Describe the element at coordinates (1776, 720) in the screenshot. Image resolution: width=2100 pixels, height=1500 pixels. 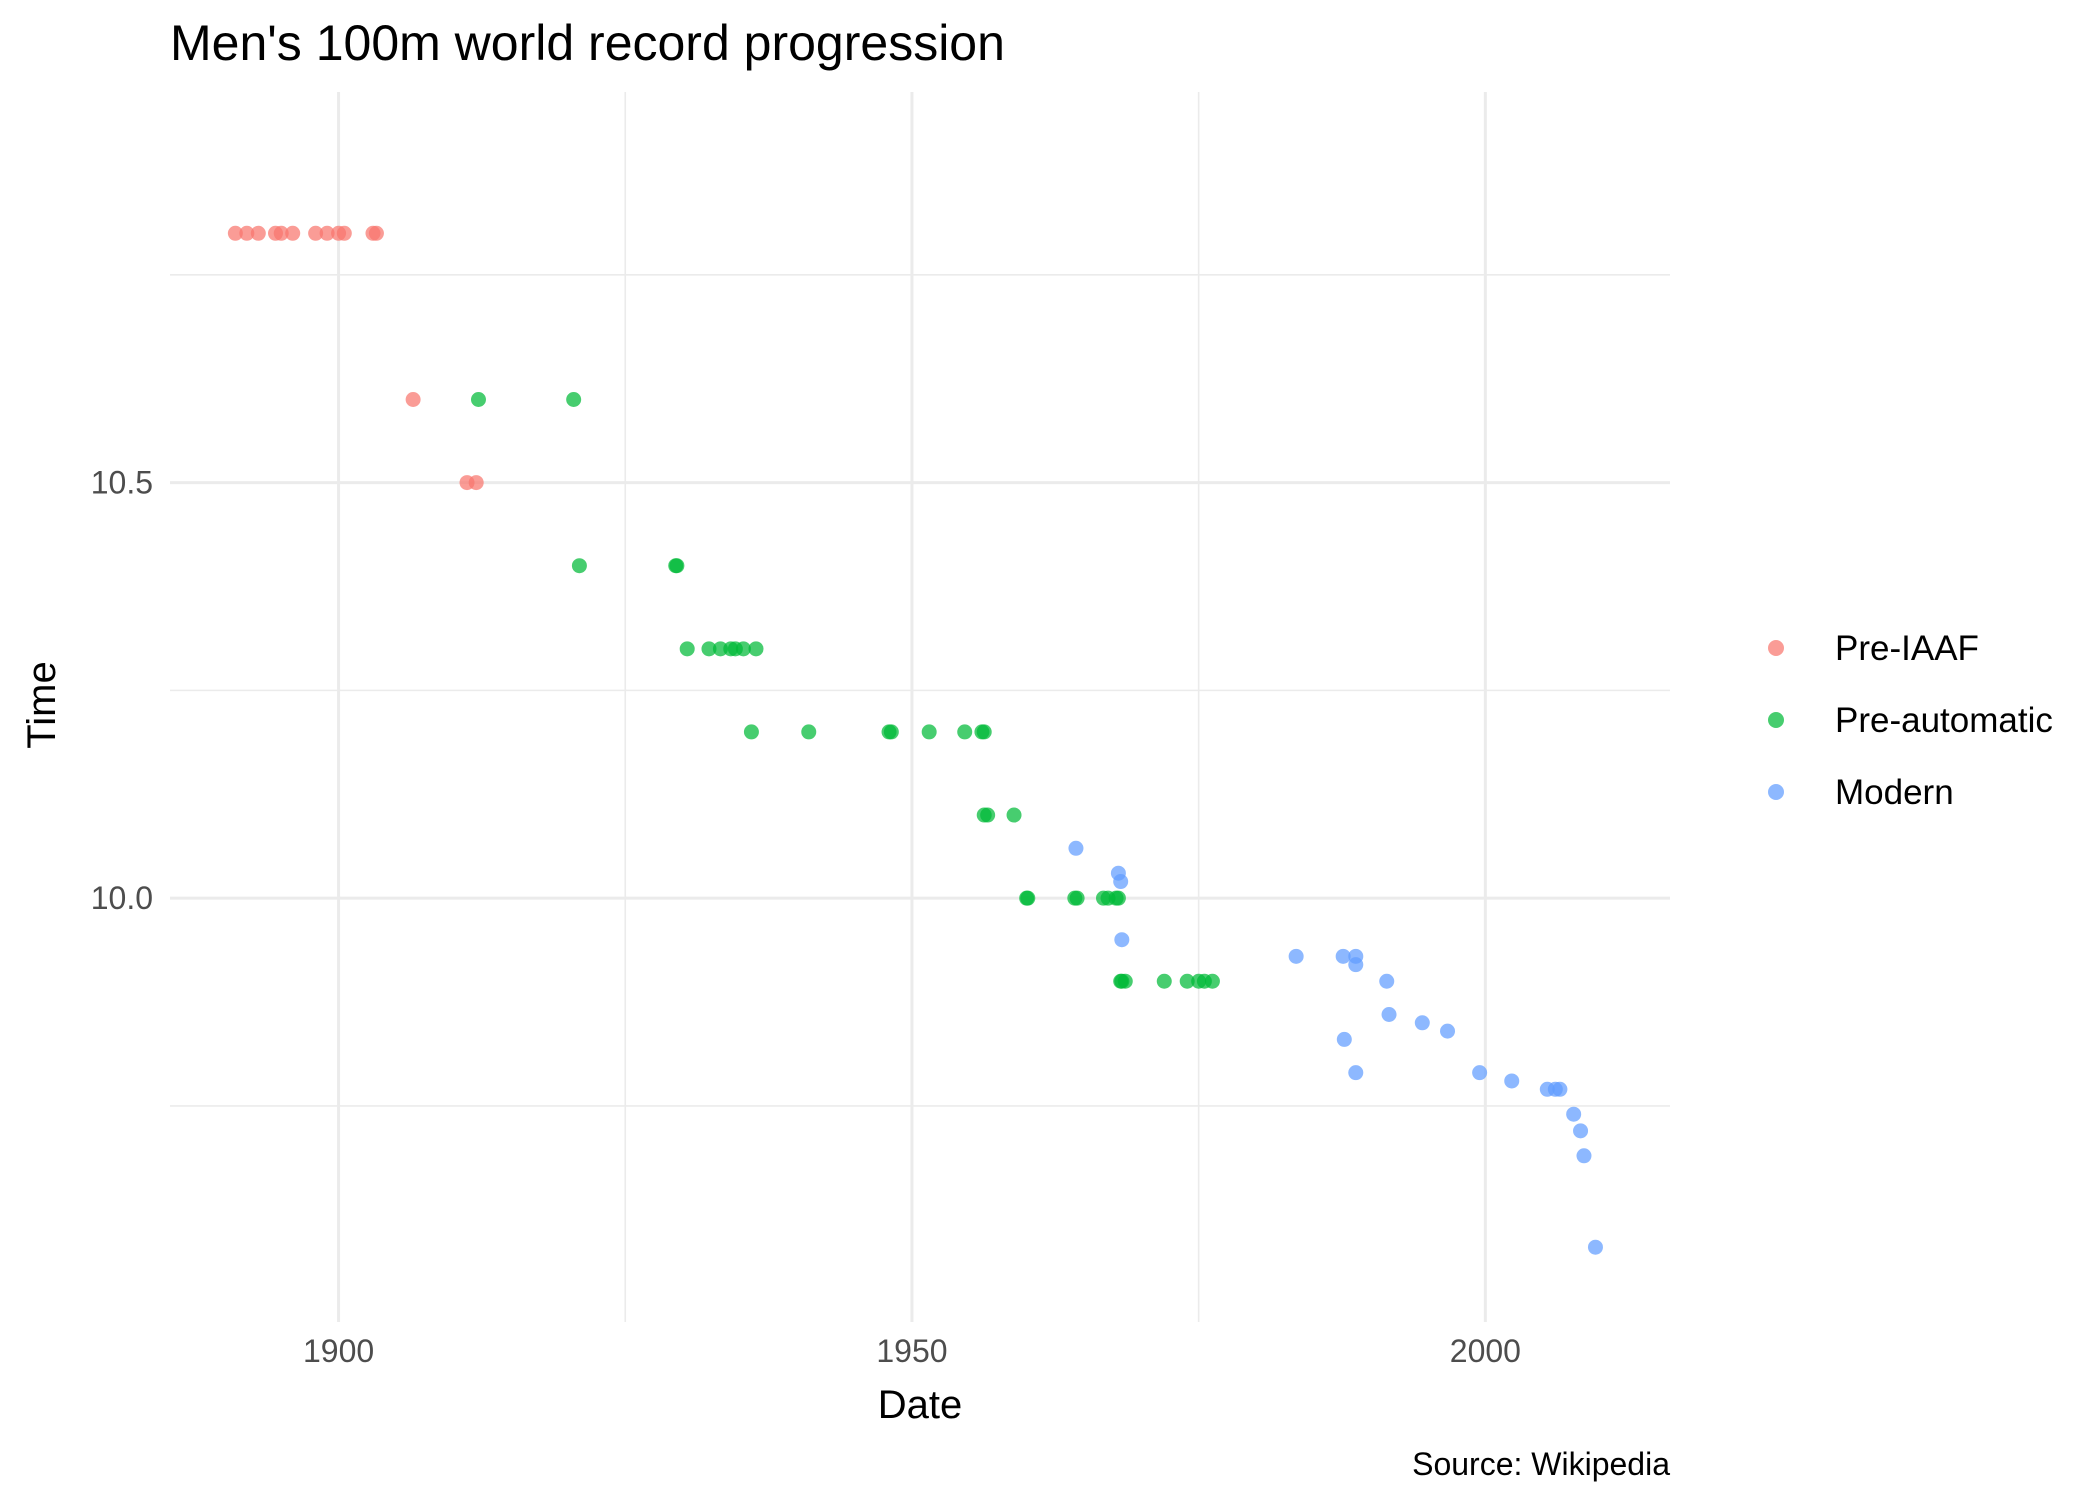
I see `legend-key-pre-automatic` at that location.